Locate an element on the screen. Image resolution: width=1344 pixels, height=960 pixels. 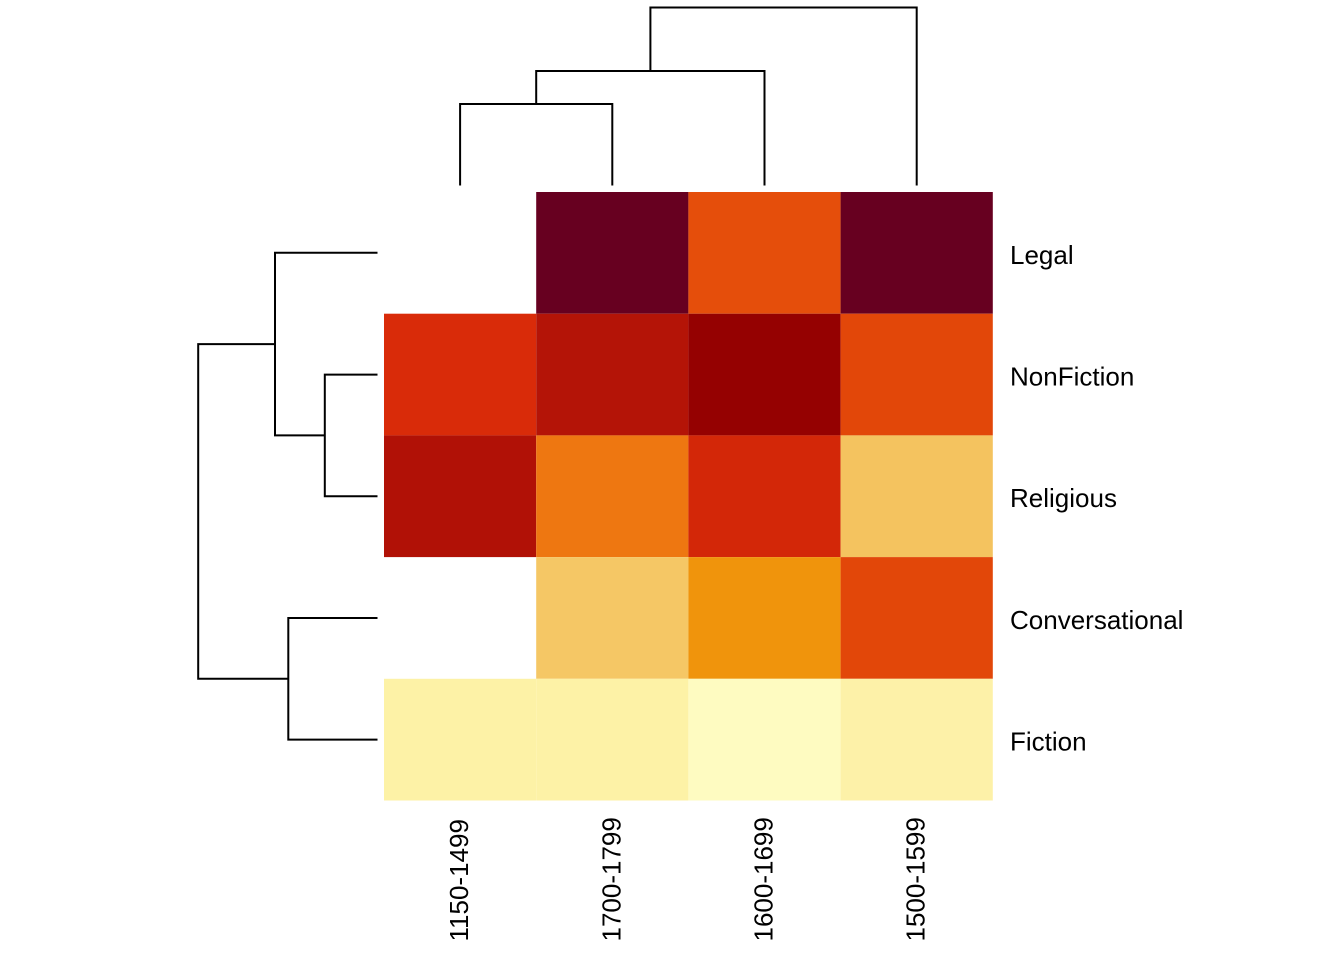
svg-text: Religious is located at coordinates (1063, 498).